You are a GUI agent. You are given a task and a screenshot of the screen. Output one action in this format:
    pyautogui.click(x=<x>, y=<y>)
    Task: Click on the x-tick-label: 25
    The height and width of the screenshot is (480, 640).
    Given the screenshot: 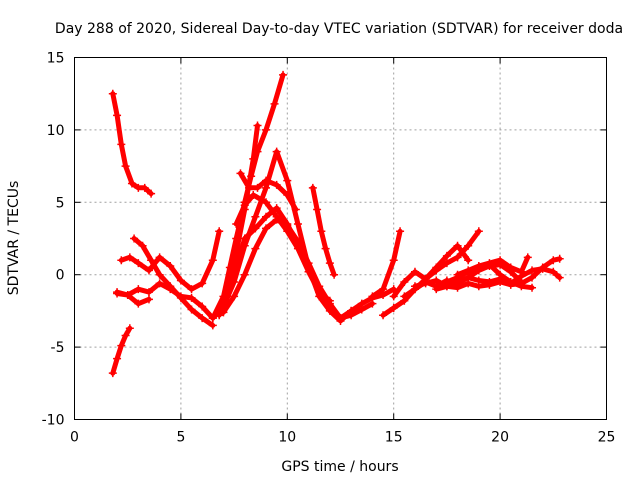 What is the action you would take?
    pyautogui.click(x=607, y=438)
    